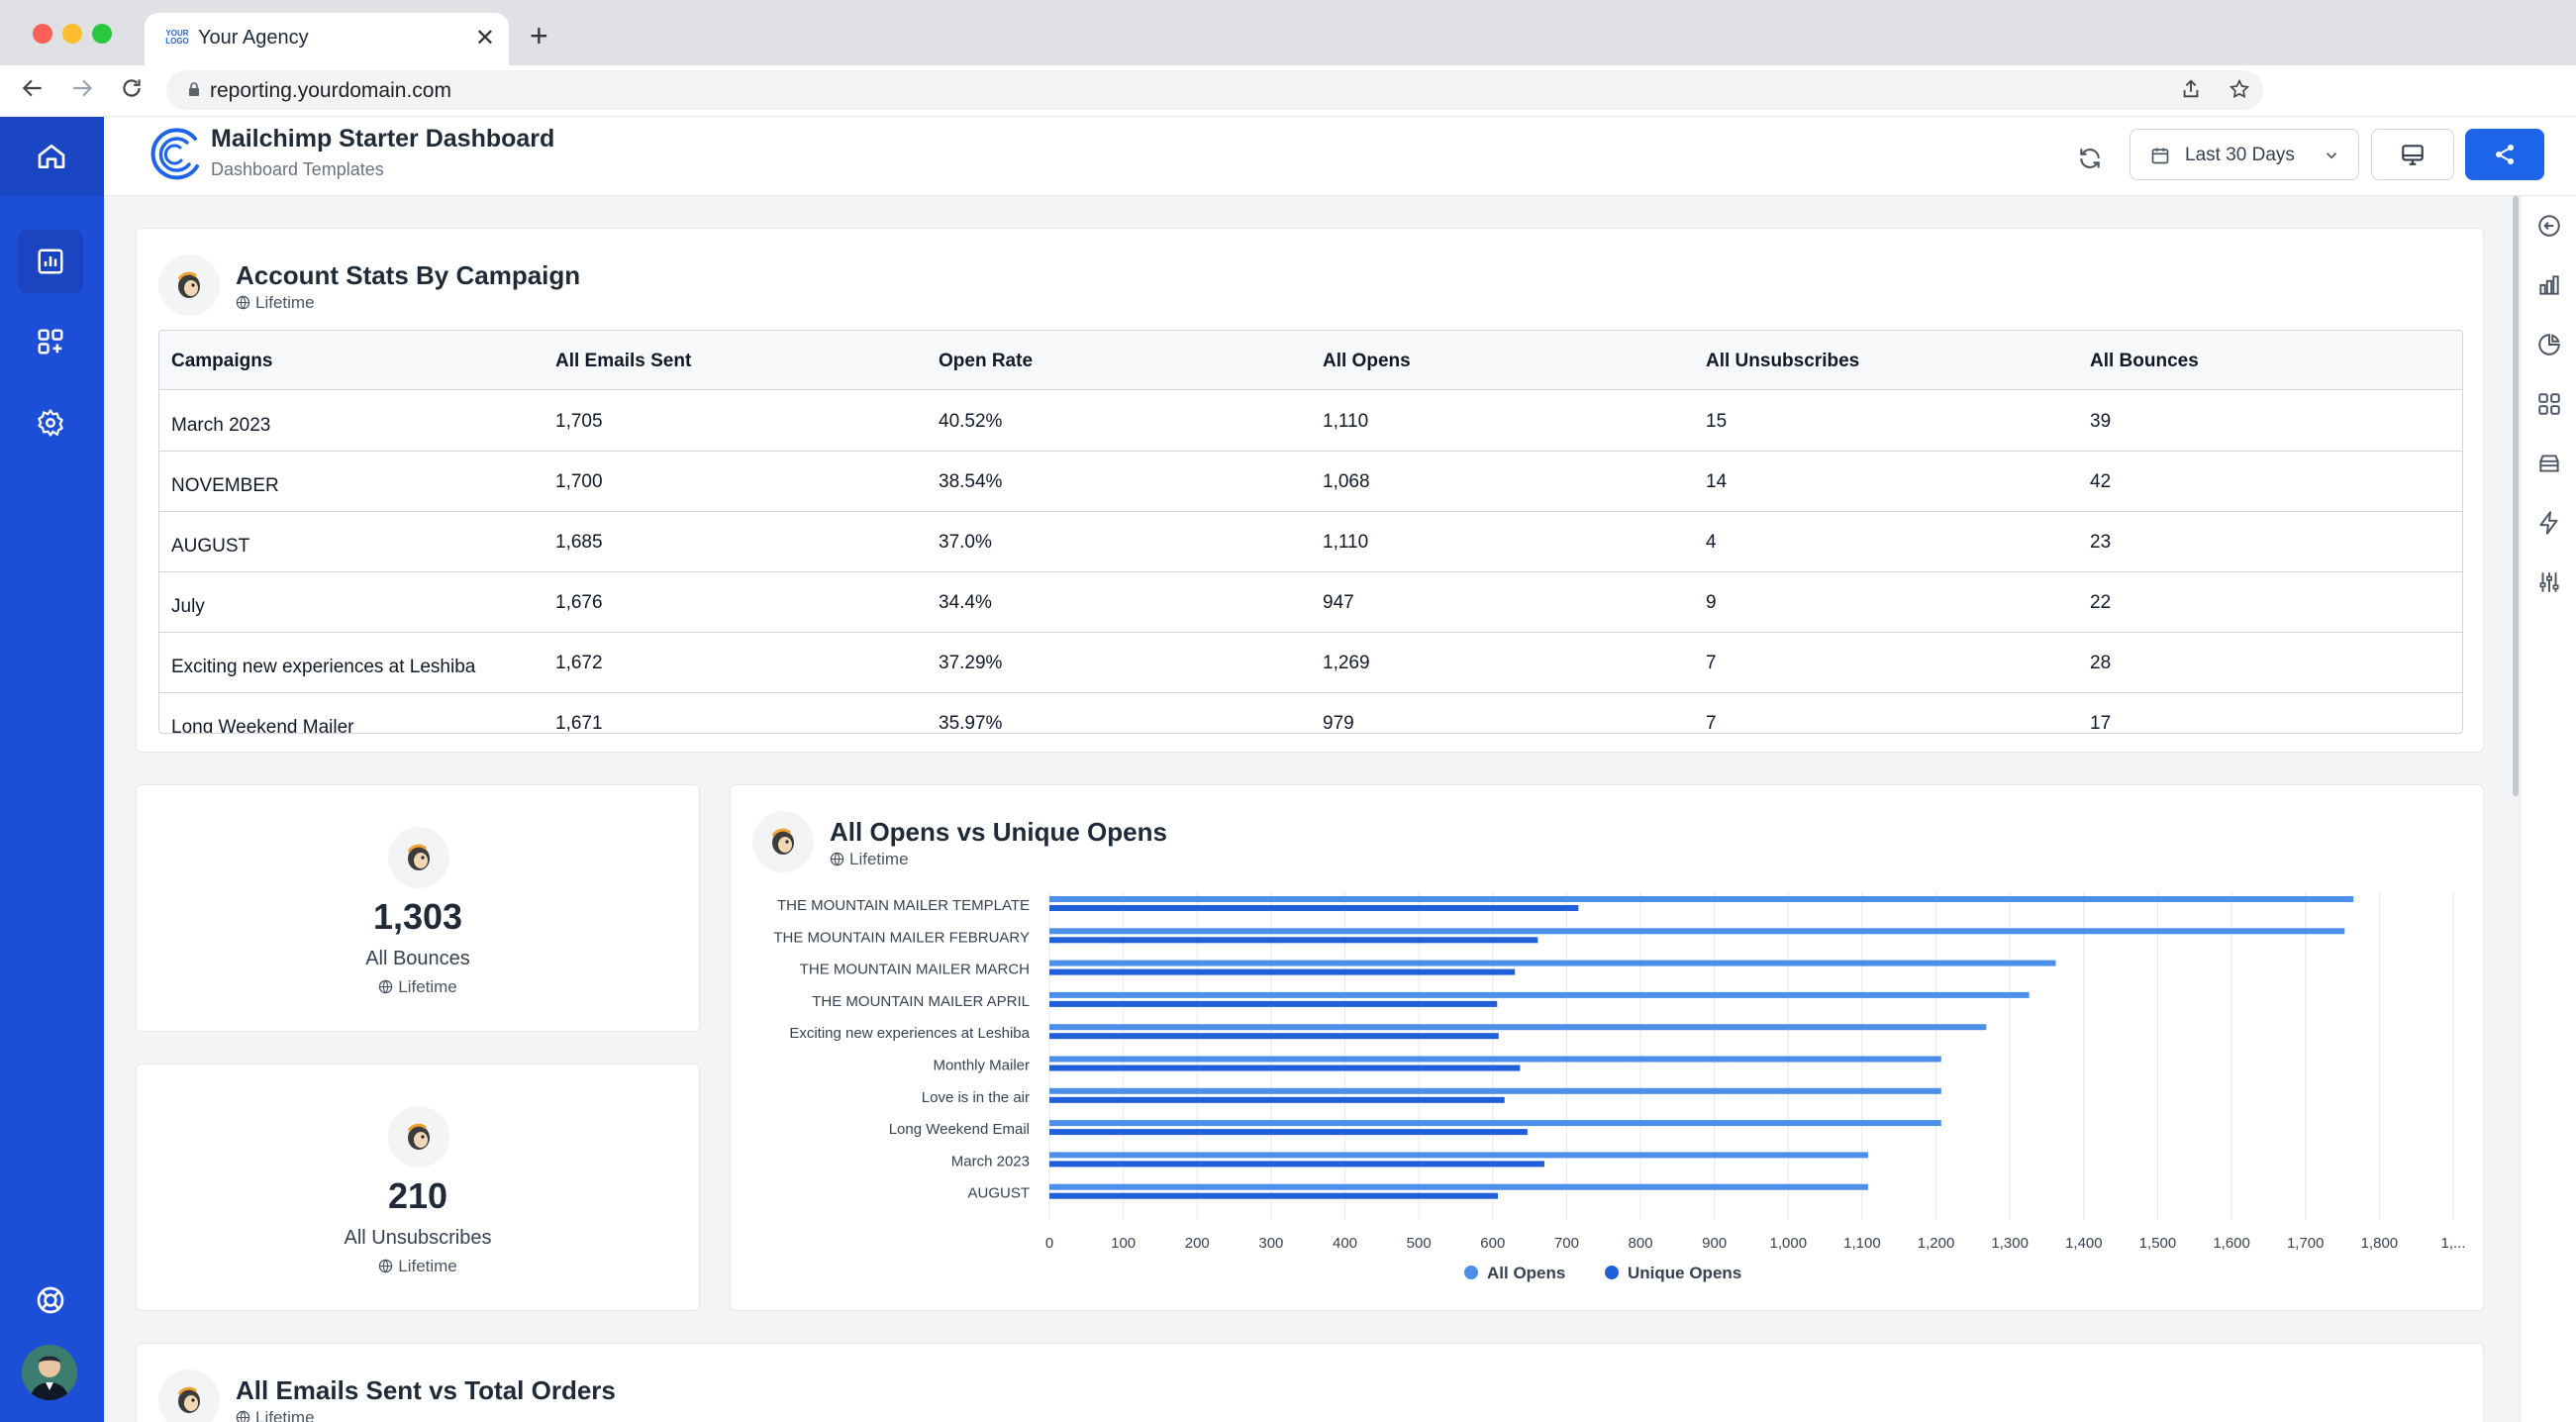  I want to click on breadcrumb: Dashboard Templates, so click(298, 169).